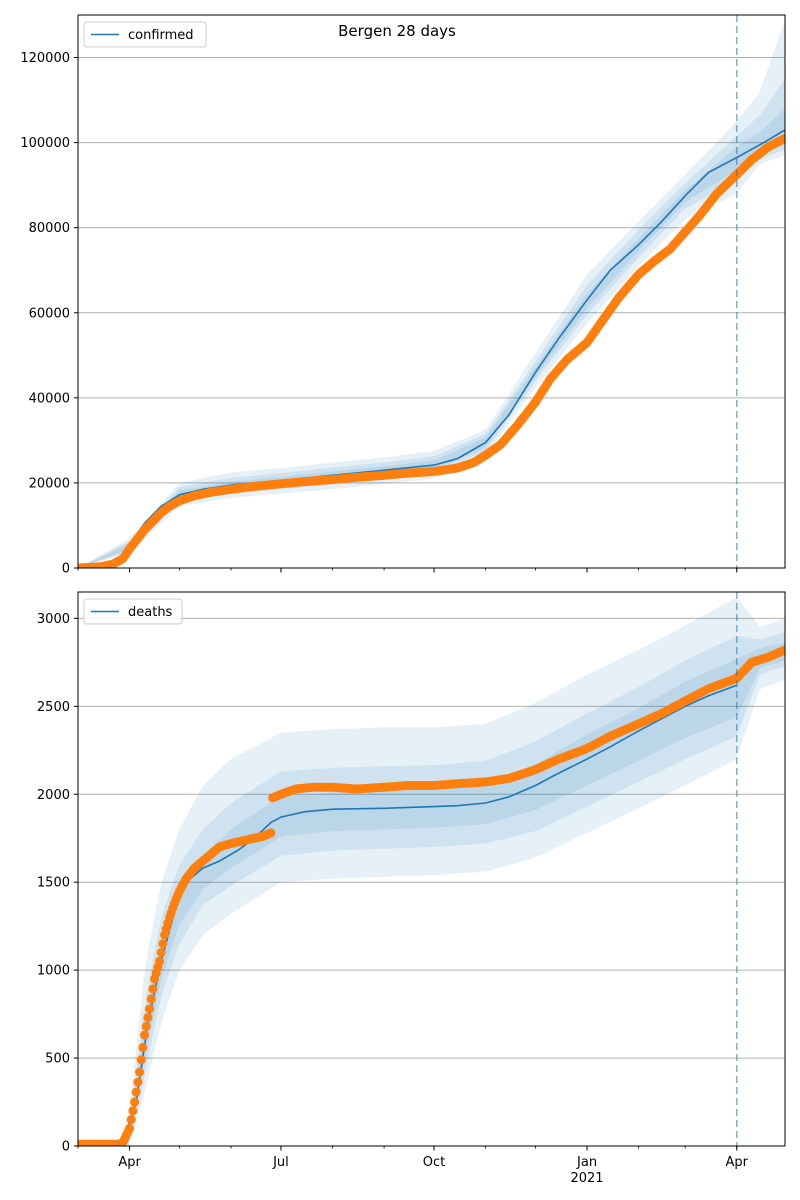 This screenshot has height=1200, width=800. Describe the element at coordinates (53, 883) in the screenshot. I see `y-tick-label: 1500` at that location.